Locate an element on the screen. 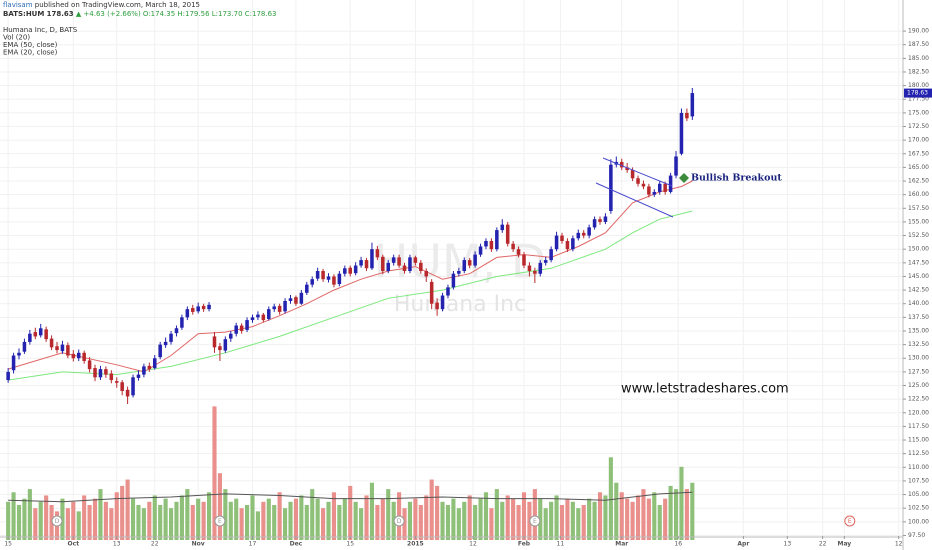 Image resolution: width=932 pixels, height=550 pixels. low: L:173.70 is located at coordinates (227, 14).